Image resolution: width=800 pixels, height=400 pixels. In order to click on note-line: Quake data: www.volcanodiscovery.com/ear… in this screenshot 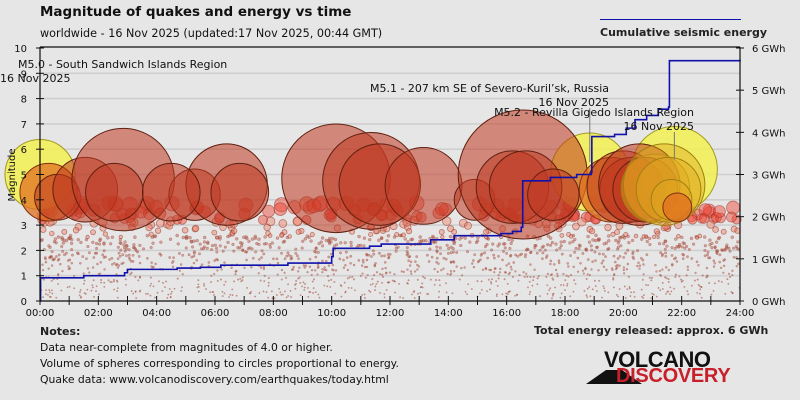, I will do `click(214, 379)`.